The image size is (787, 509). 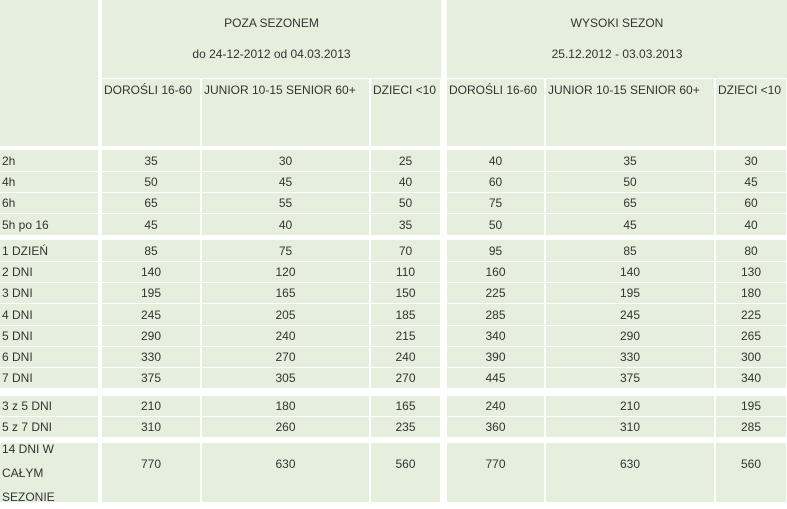 What do you see at coordinates (751, 336) in the screenshot?
I see `price-cell: 265` at bounding box center [751, 336].